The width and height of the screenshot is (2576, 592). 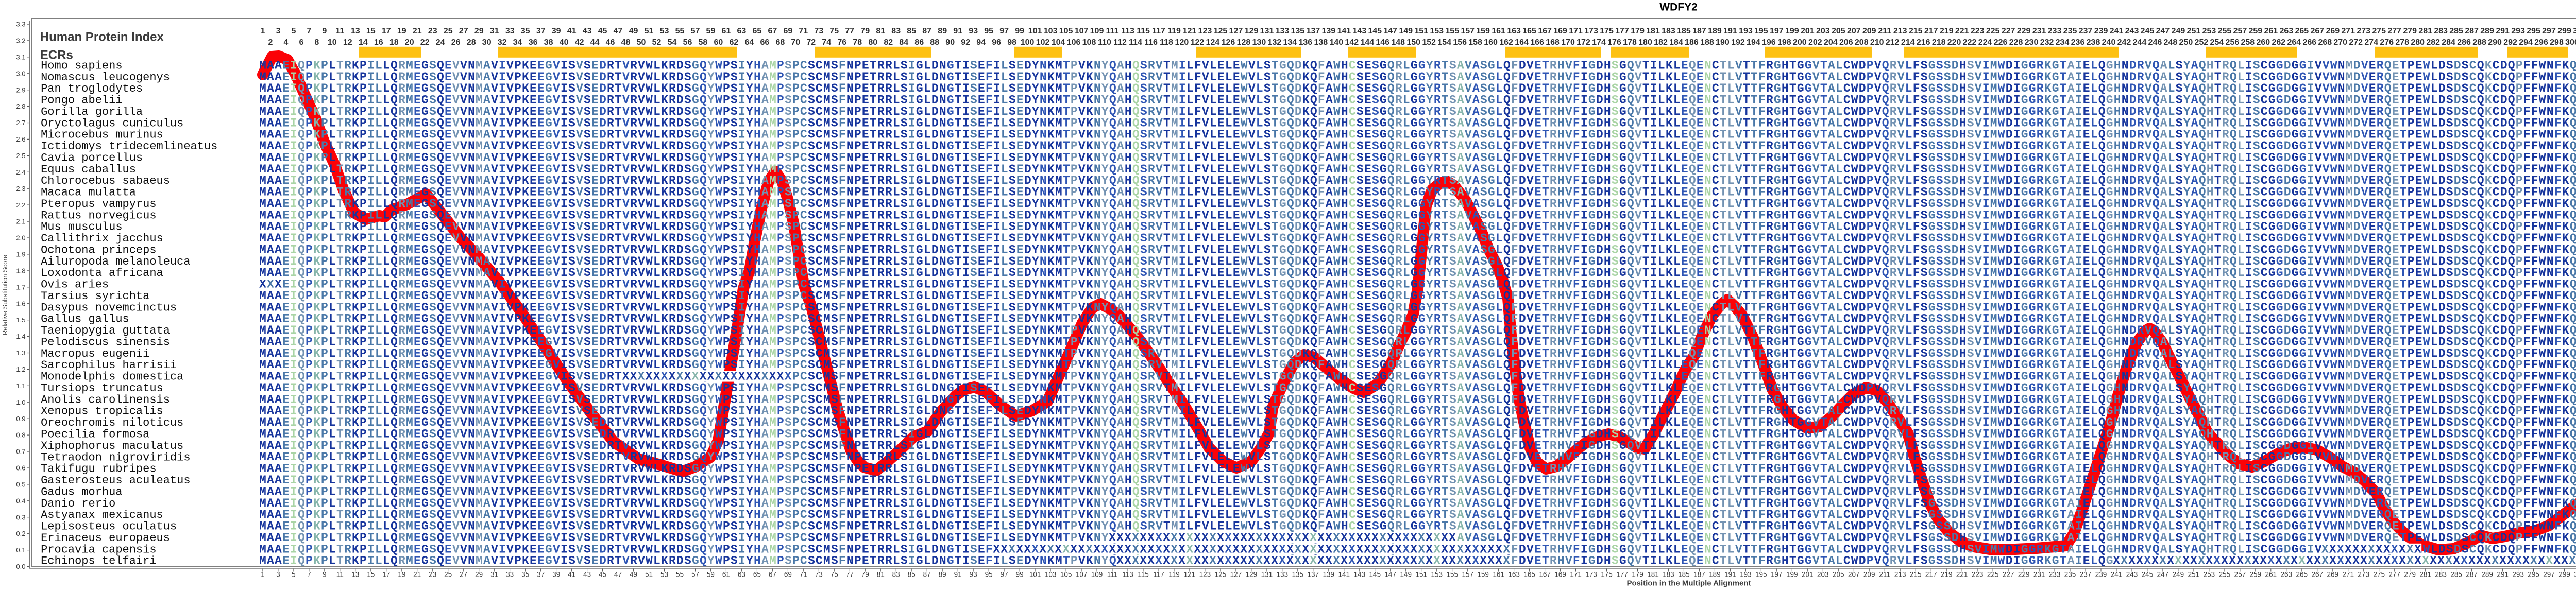 I want to click on svg-text: 192, so click(x=1738, y=42).